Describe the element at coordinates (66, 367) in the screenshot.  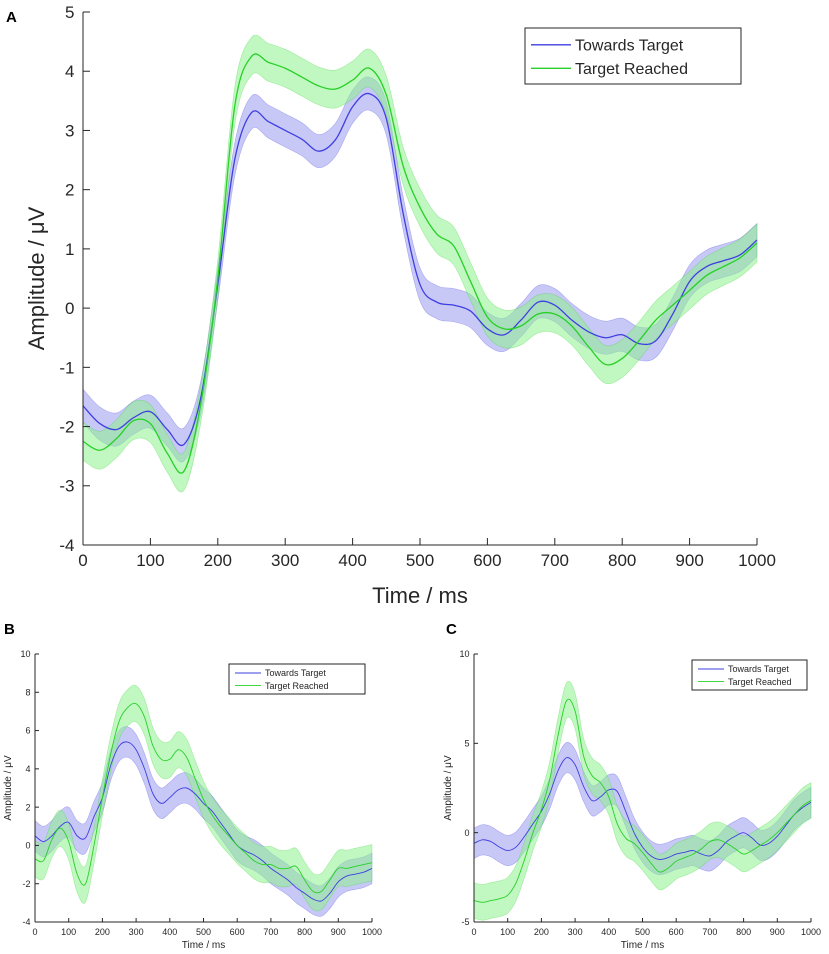
I see `y-tick-label-a: -1` at that location.